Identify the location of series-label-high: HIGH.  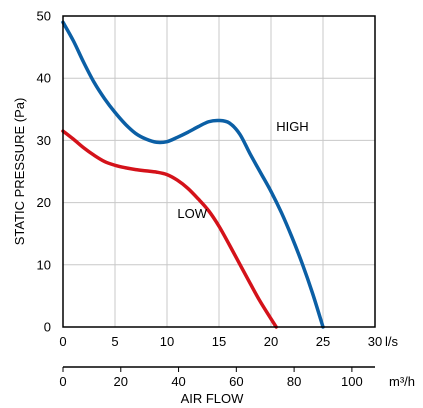
(292, 126).